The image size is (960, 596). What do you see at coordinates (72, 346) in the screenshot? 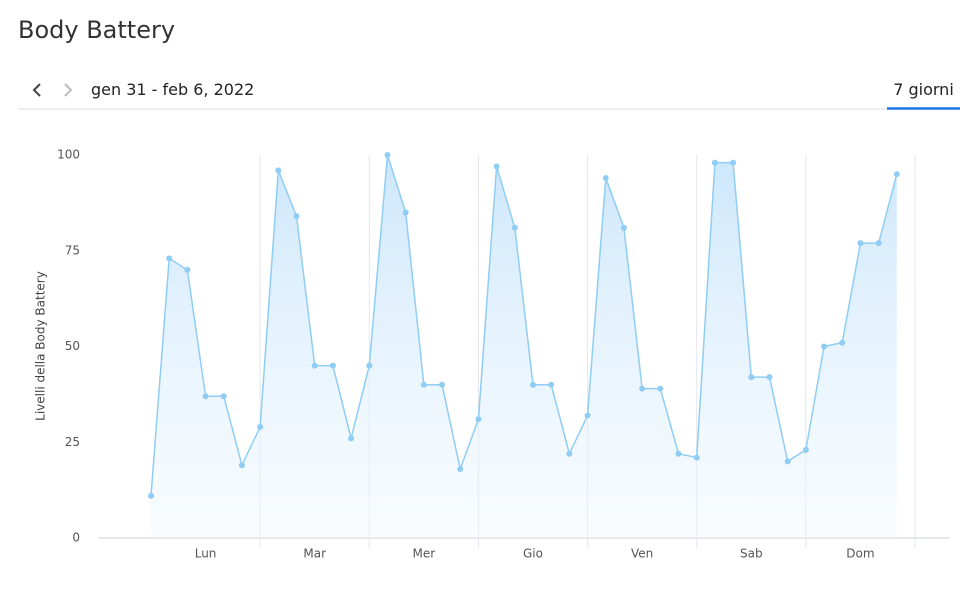
I see `y-tick-label: 50` at bounding box center [72, 346].